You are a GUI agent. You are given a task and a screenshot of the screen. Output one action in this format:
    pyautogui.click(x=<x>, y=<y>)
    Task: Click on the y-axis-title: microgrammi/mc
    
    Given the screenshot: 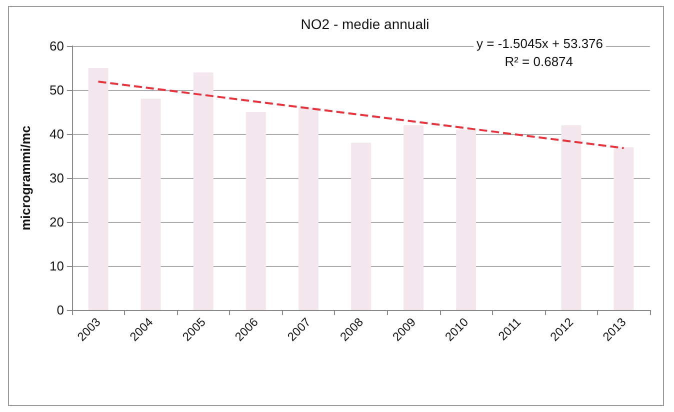 What is the action you would take?
    pyautogui.click(x=25, y=178)
    